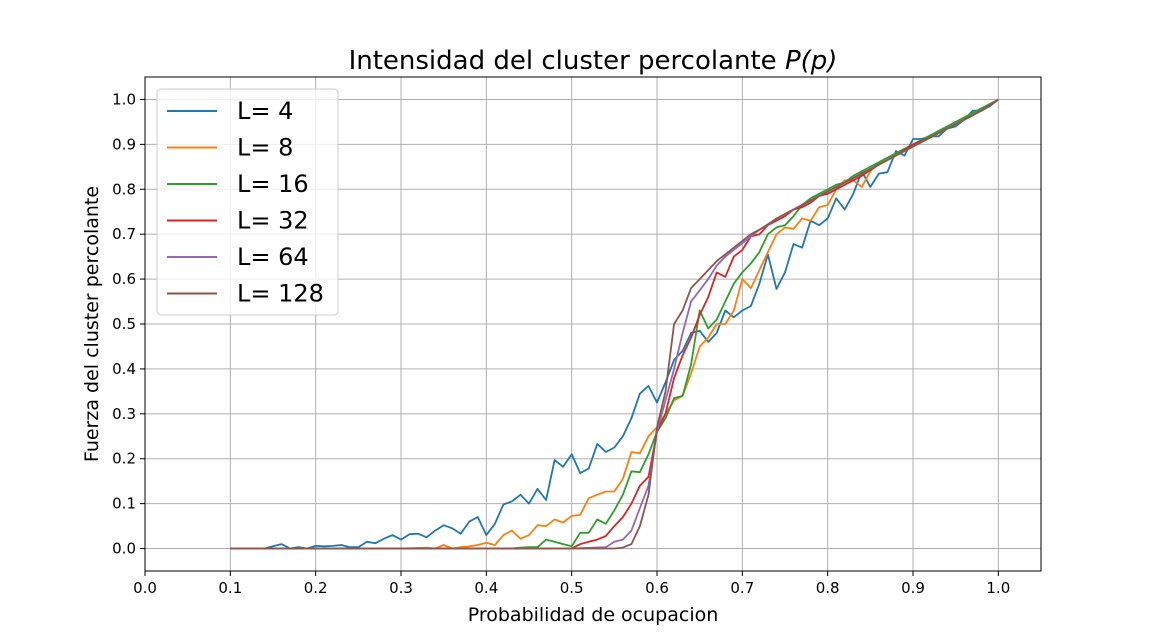  Describe the element at coordinates (486, 588) in the screenshot. I see `x-tick-label: 0.4` at that location.